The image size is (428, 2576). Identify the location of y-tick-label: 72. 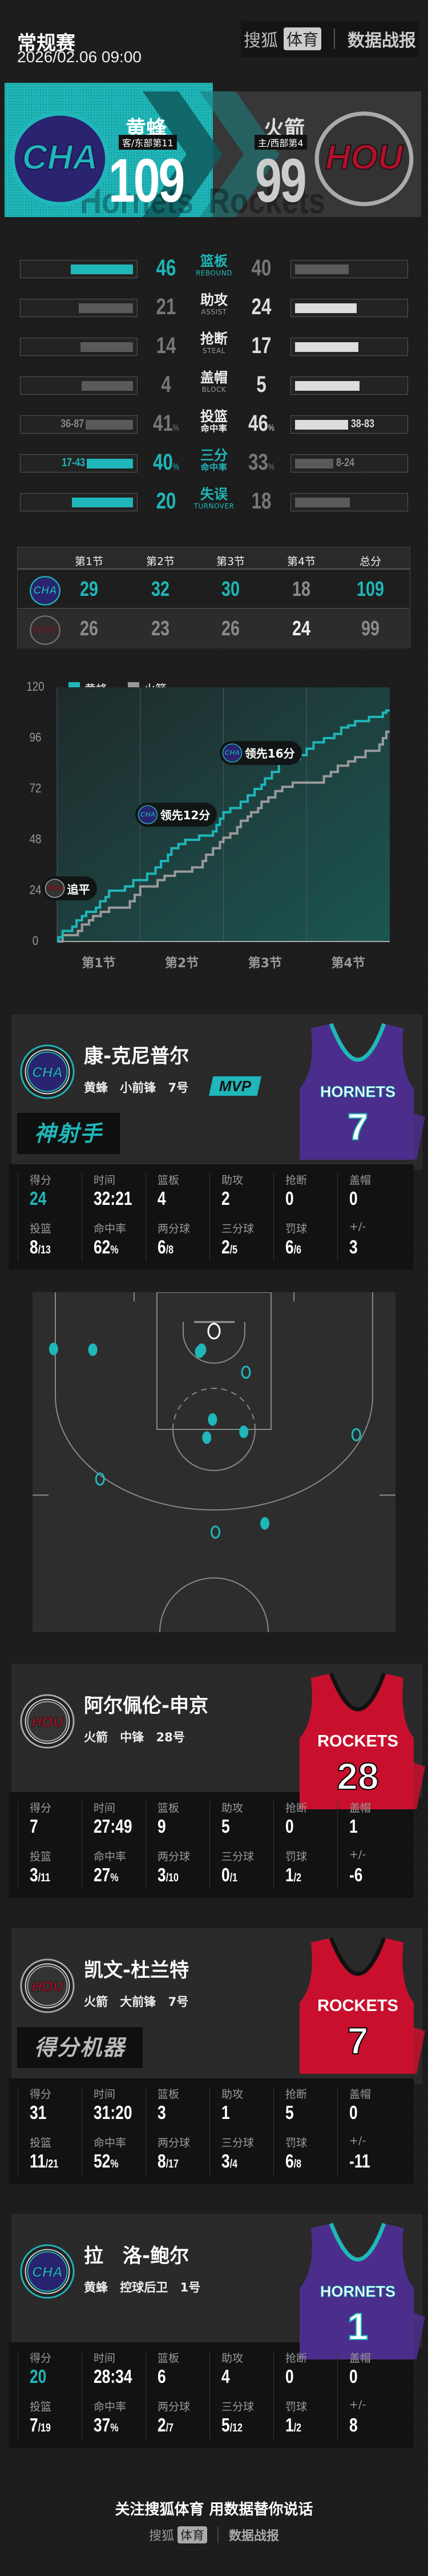
(35, 788).